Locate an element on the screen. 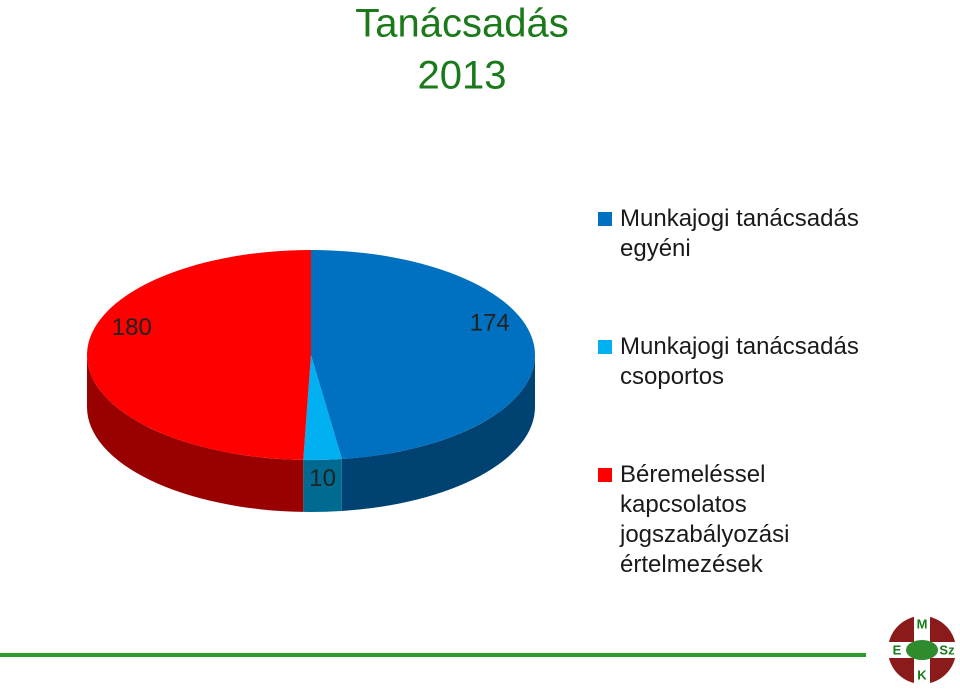 This screenshot has width=960, height=689. logo-map is located at coordinates (922, 650).